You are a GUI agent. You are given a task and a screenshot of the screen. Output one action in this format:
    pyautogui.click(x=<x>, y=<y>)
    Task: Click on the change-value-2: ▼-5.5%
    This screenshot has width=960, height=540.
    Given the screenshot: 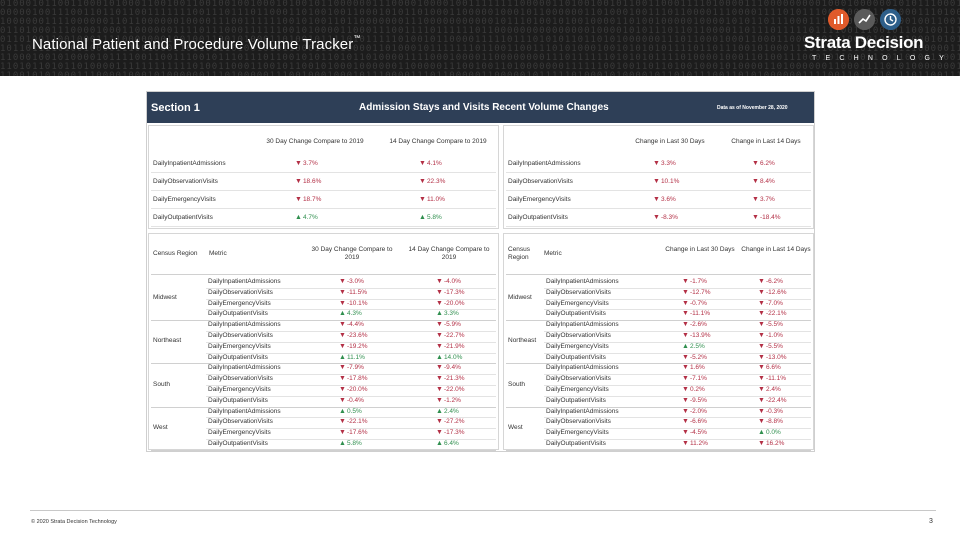 What is the action you would take?
    pyautogui.click(x=770, y=324)
    